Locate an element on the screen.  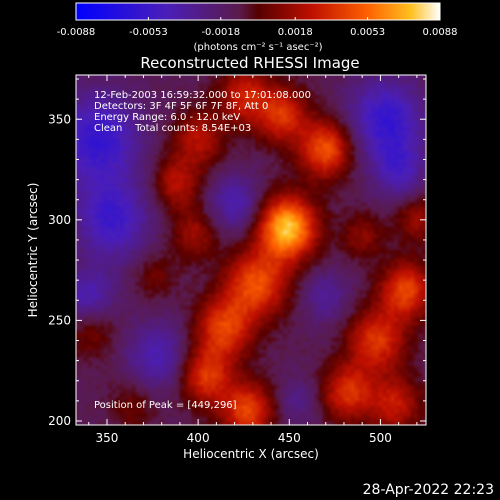
y-tick-label: 250 is located at coordinates (59, 320).